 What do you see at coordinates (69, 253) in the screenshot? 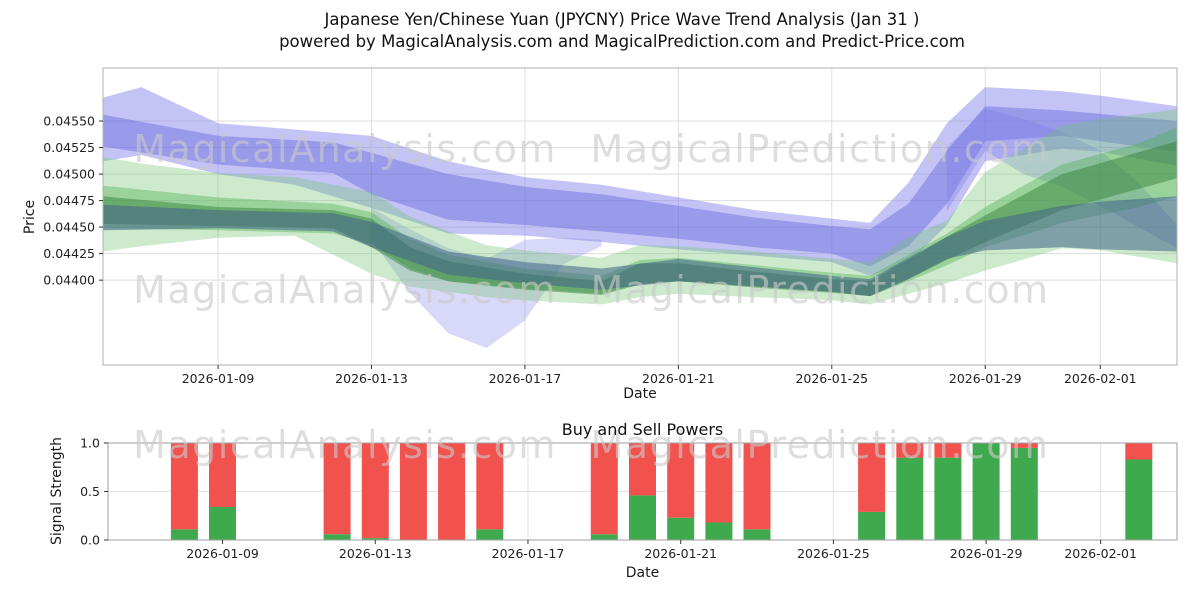
I see `y-tick-label: 0.04425` at bounding box center [69, 253].